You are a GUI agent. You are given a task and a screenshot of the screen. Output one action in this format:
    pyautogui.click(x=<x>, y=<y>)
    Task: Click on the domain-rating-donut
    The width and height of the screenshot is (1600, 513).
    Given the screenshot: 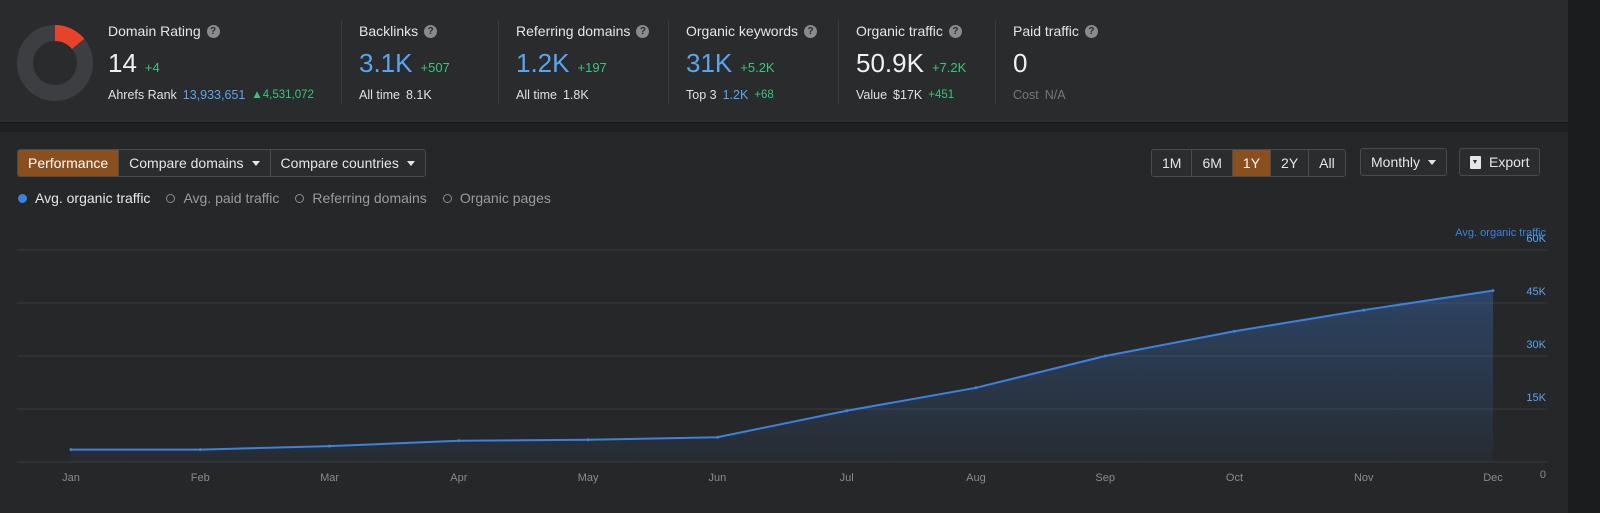 What is the action you would take?
    pyautogui.click(x=55, y=63)
    